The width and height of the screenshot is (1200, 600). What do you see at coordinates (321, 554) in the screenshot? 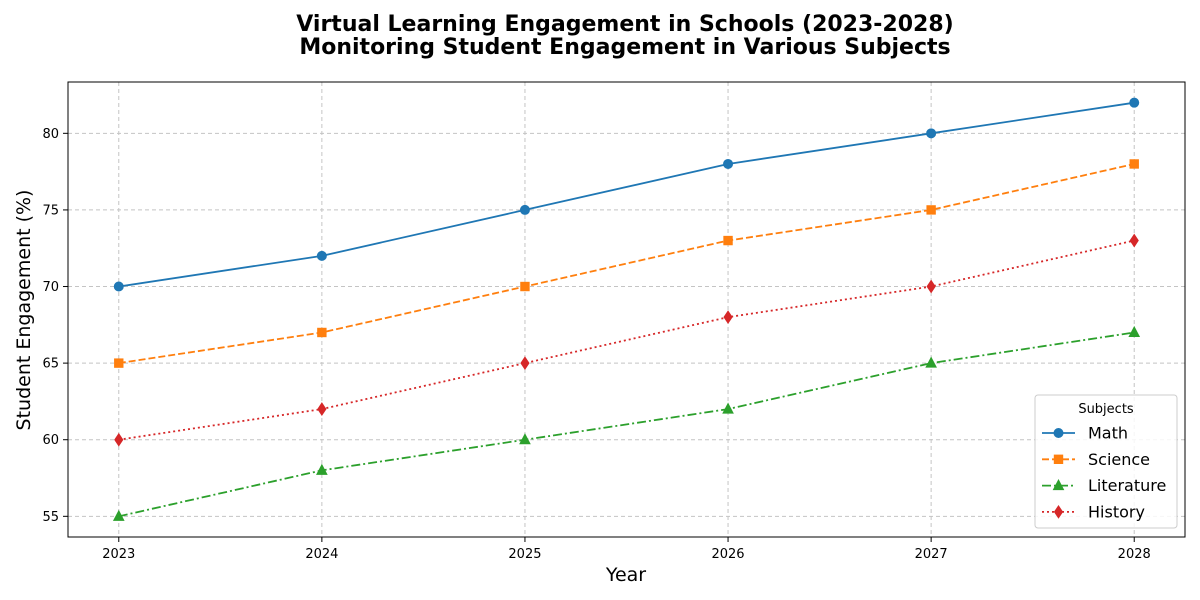
I see `x-tick-label: 2024` at bounding box center [321, 554].